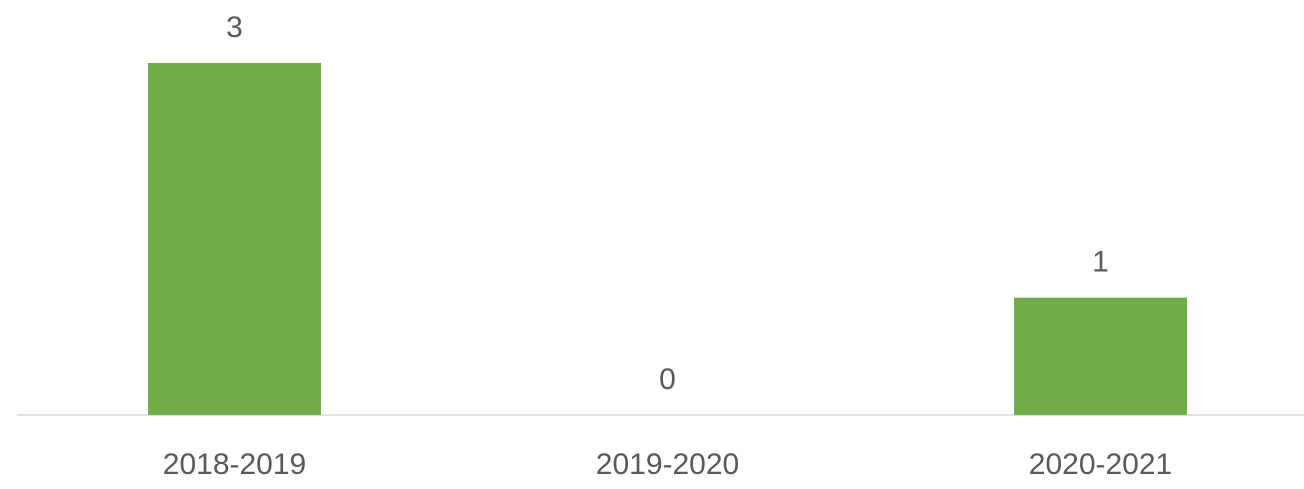 This screenshot has width=1304, height=489. Describe the element at coordinates (1100, 464) in the screenshot. I see `x-tick-label: 2020-2021` at that location.